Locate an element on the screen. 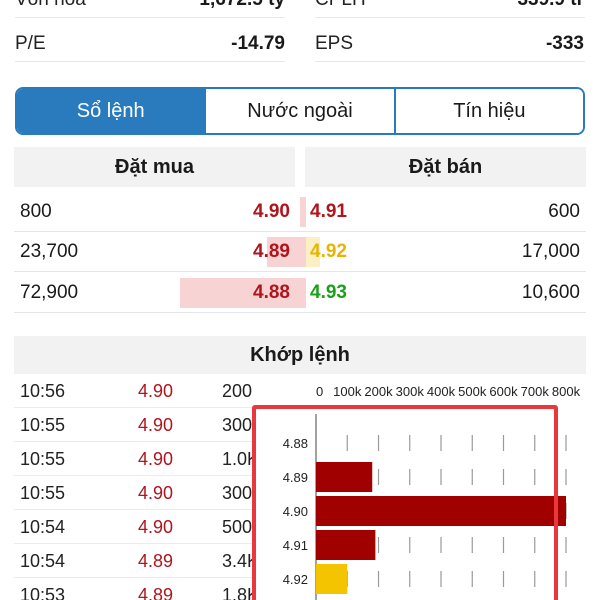  sell-volume: 600 is located at coordinates (564, 211).